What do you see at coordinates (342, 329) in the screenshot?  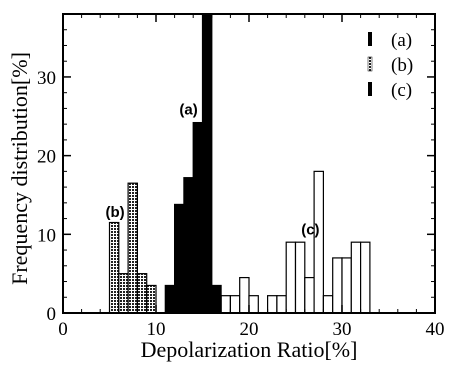 I see `x-tick-label: 30` at bounding box center [342, 329].